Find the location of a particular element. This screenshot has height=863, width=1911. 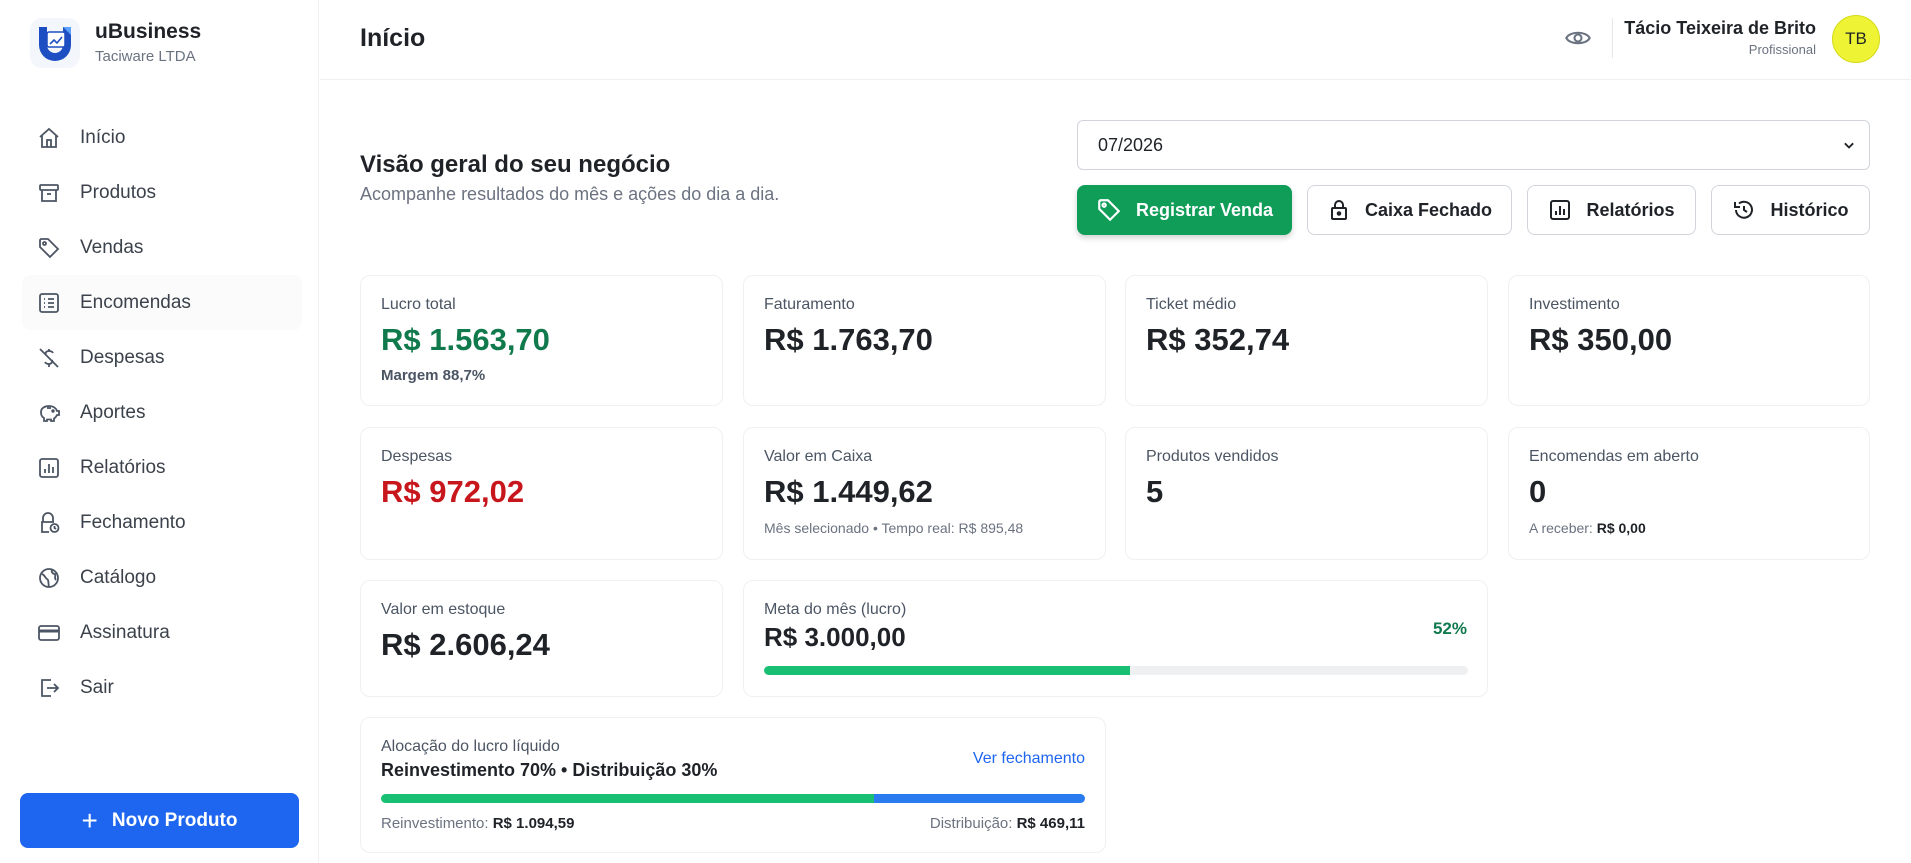

month-select-value: 07/2026 is located at coordinates (1131, 144).